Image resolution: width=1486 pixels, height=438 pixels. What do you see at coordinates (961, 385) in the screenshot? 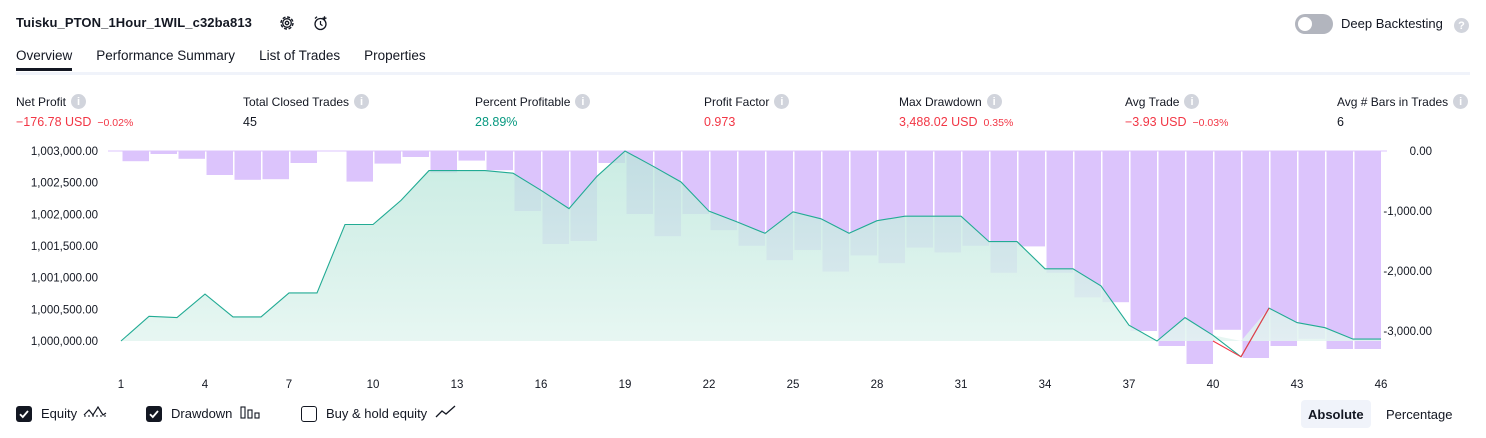
I see `x-tick-label: 31` at bounding box center [961, 385].